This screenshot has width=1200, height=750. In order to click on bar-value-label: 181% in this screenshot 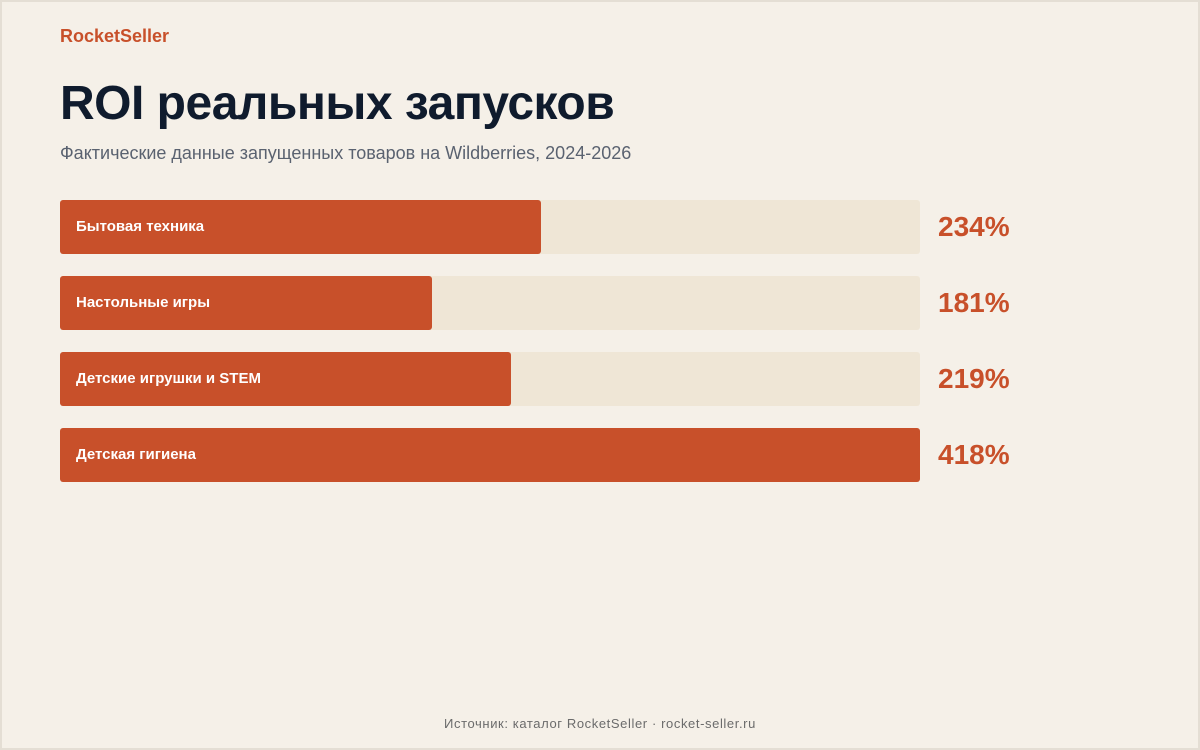, I will do `click(974, 302)`.